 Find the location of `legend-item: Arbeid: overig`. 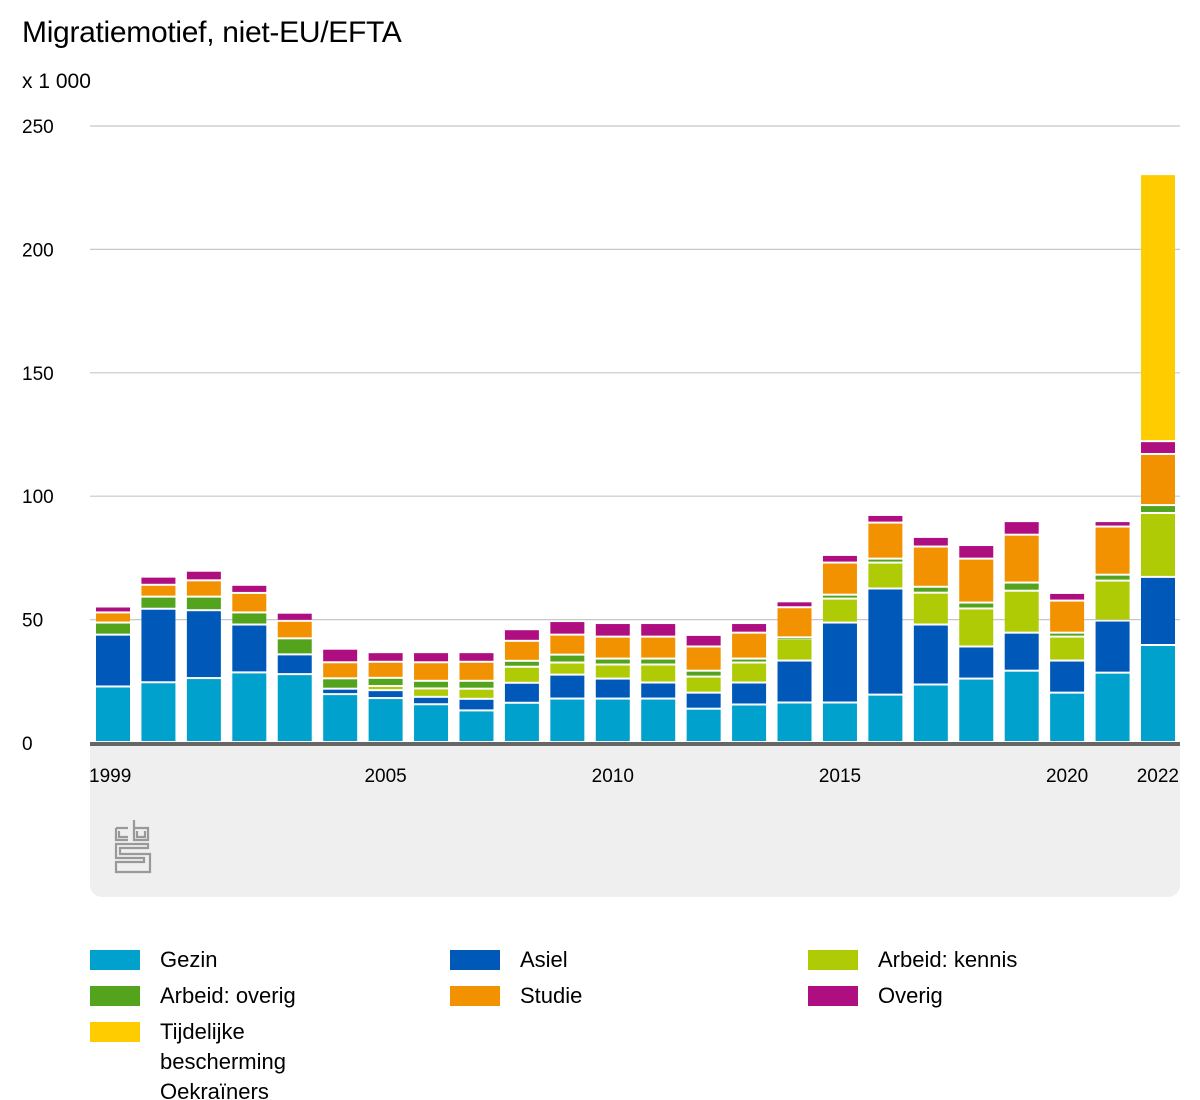

legend-item: Arbeid: overig is located at coordinates (193, 996).